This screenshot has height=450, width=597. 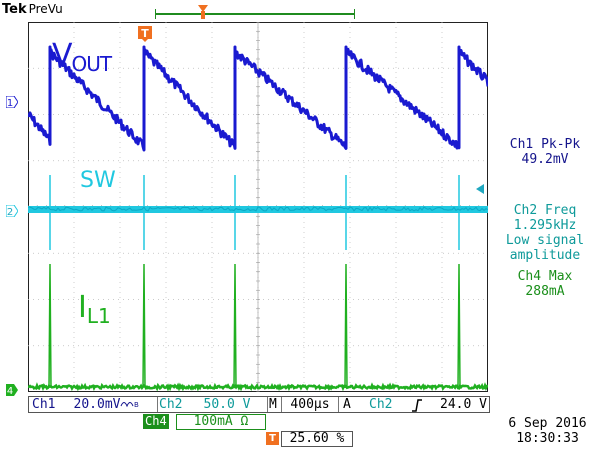 What do you see at coordinates (97, 404) in the screenshot?
I see `ch1-scale-value: 20.0mV` at bounding box center [97, 404].